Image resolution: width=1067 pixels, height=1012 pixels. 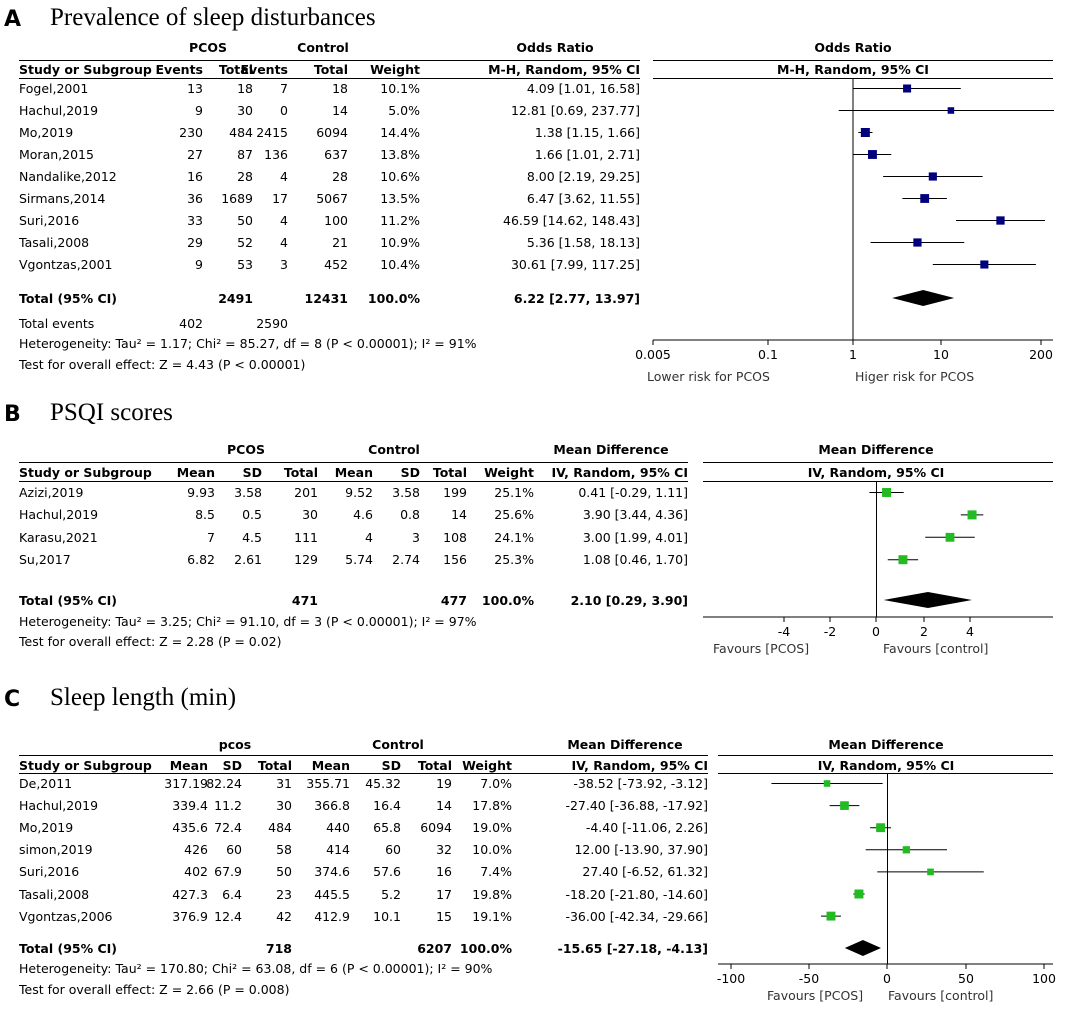 What do you see at coordinates (359, 560) in the screenshot?
I see `cell-m2: 5.74` at bounding box center [359, 560].